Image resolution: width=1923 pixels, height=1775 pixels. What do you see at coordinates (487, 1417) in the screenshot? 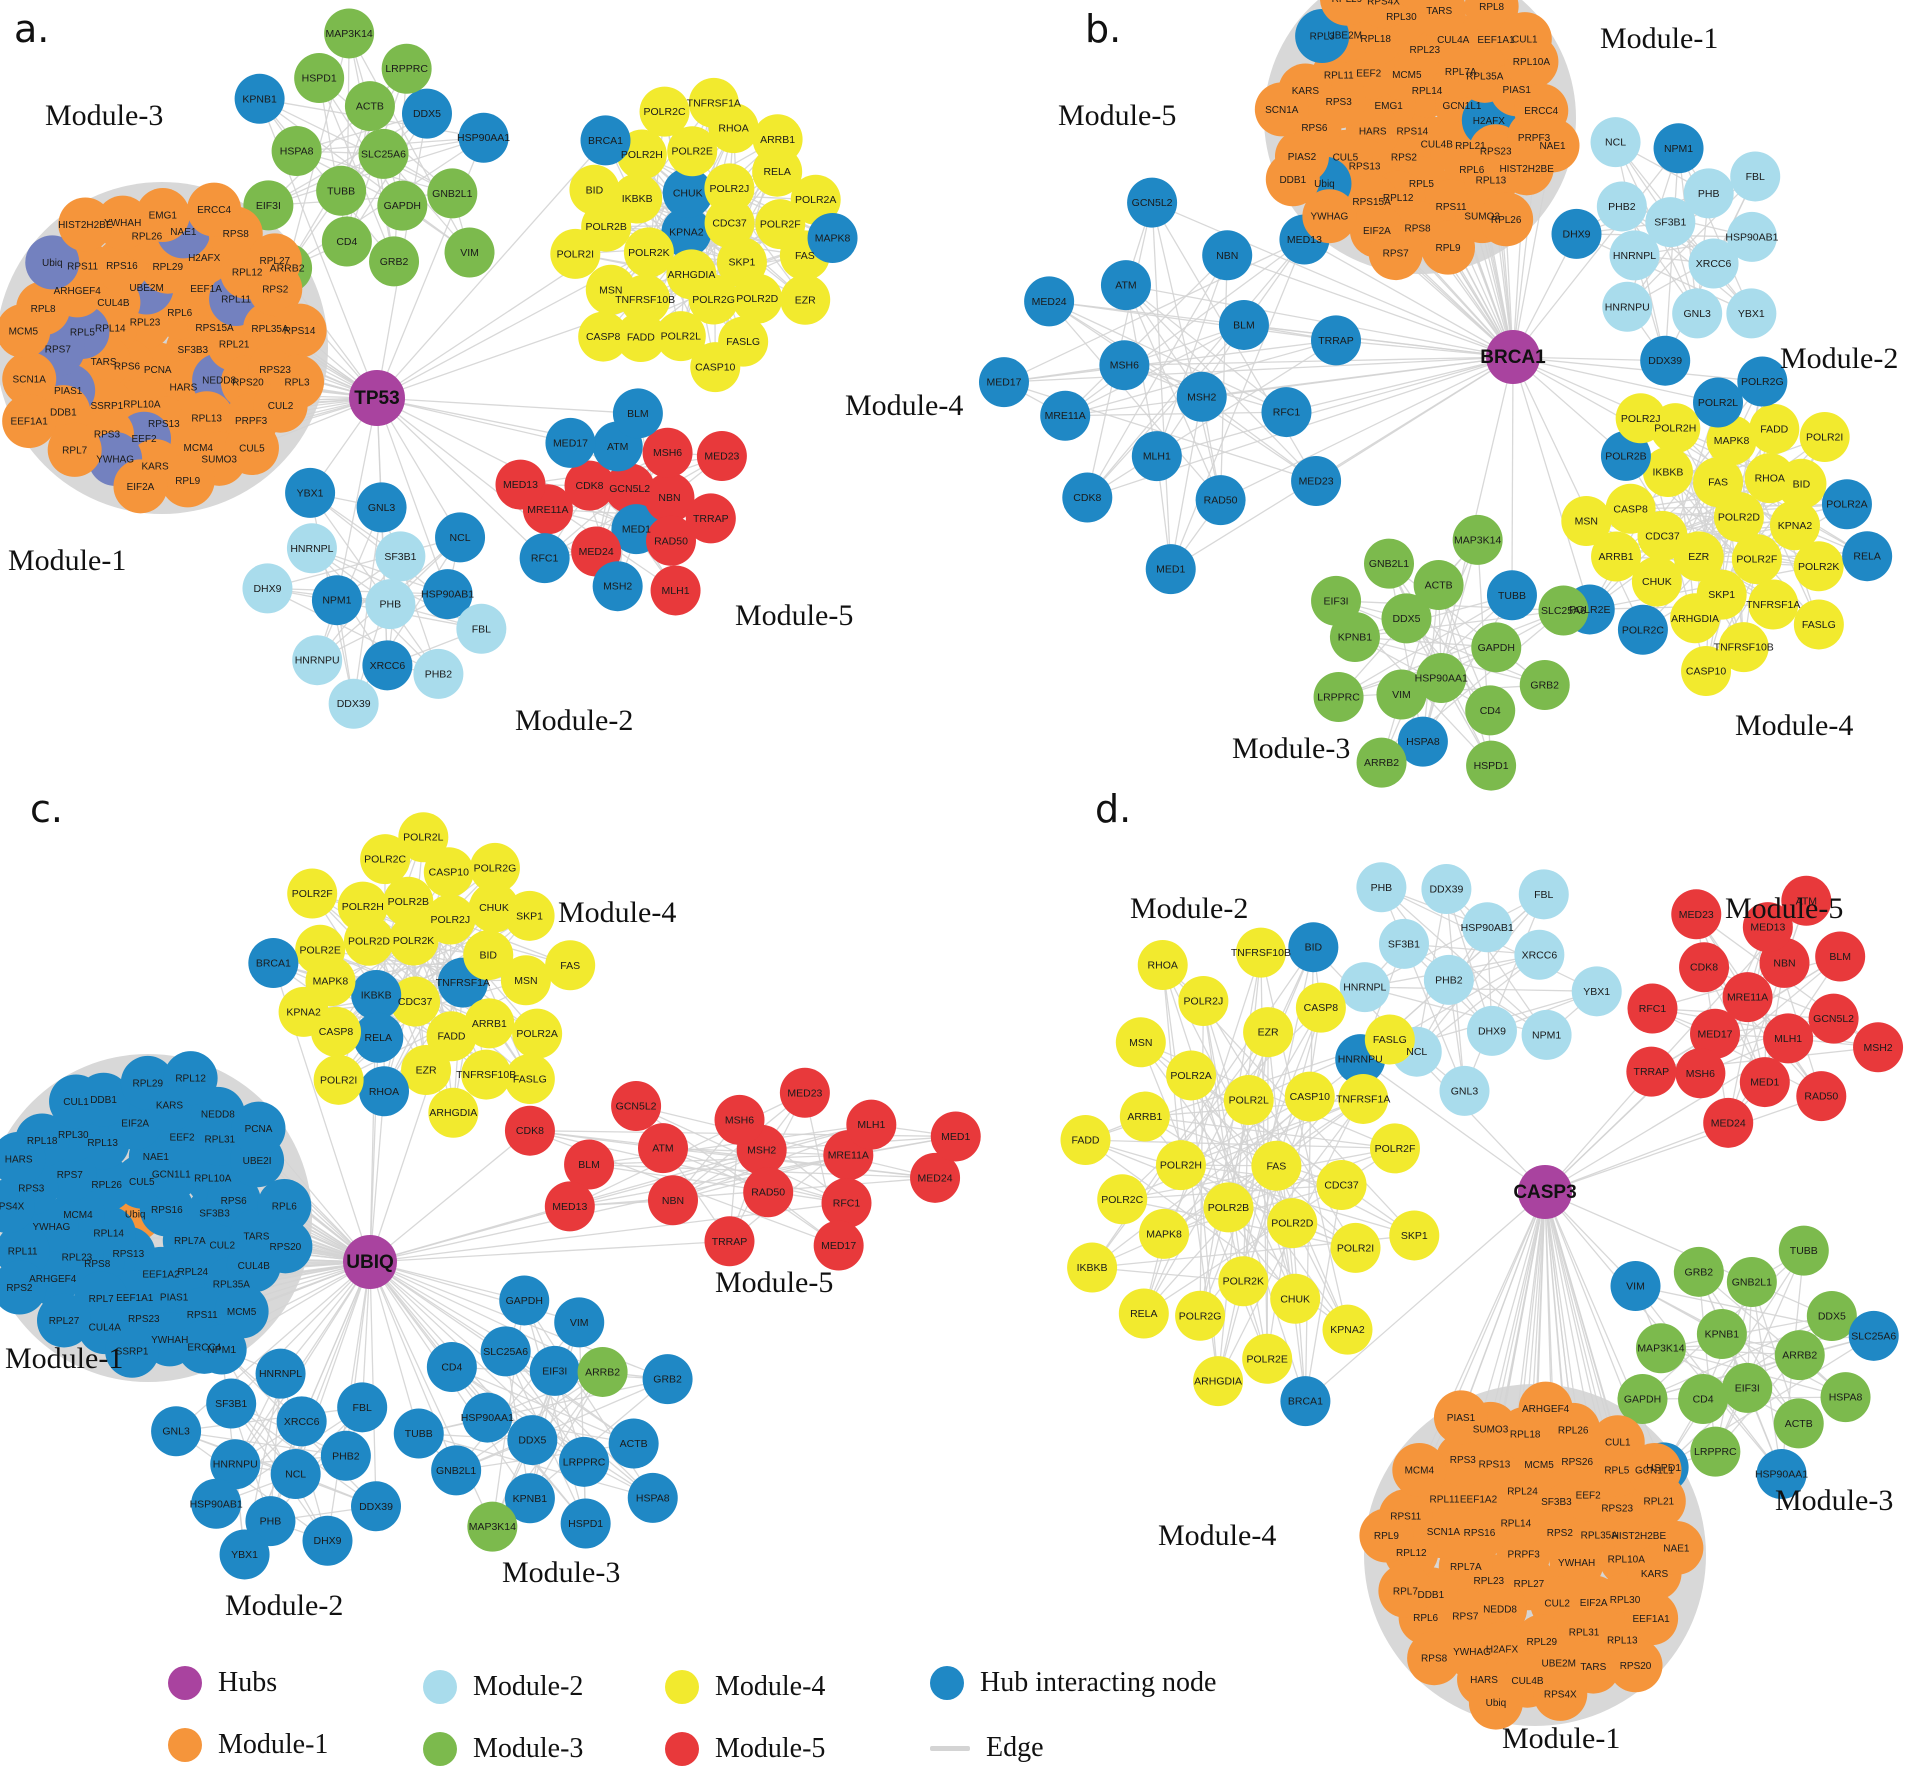
I see `node-HSP90AA1` at bounding box center [487, 1417].